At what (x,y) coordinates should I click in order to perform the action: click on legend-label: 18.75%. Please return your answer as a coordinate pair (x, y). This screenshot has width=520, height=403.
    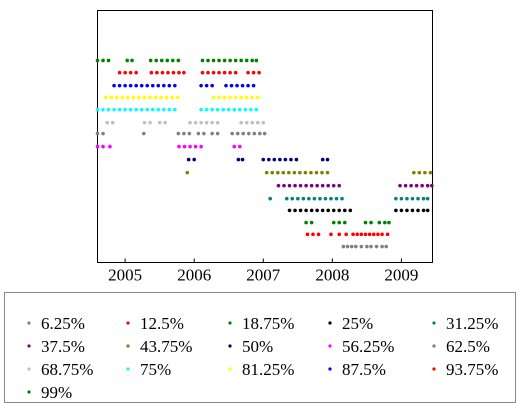
    Looking at the image, I should click on (268, 323).